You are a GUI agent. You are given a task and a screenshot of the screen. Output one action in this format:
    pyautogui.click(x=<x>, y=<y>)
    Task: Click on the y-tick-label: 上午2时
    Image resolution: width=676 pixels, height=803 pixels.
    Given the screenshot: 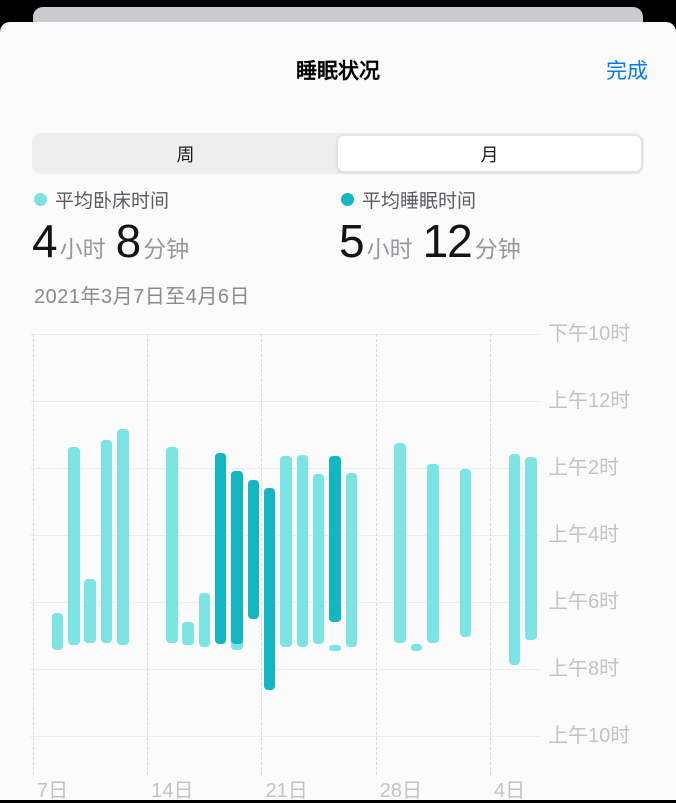 What is the action you would take?
    pyautogui.click(x=584, y=468)
    